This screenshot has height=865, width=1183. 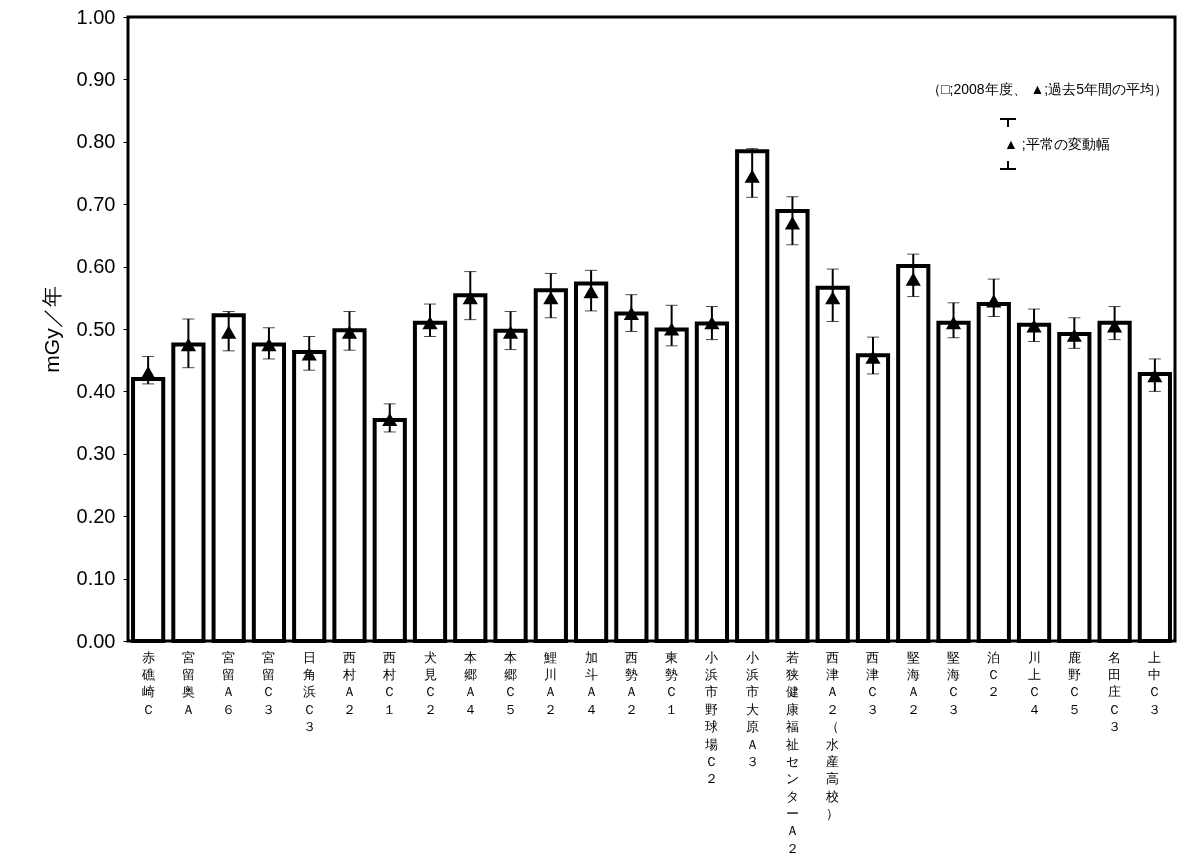 I want to click on x-tick-label: 上中Ｃ３, so click(x=1155, y=683).